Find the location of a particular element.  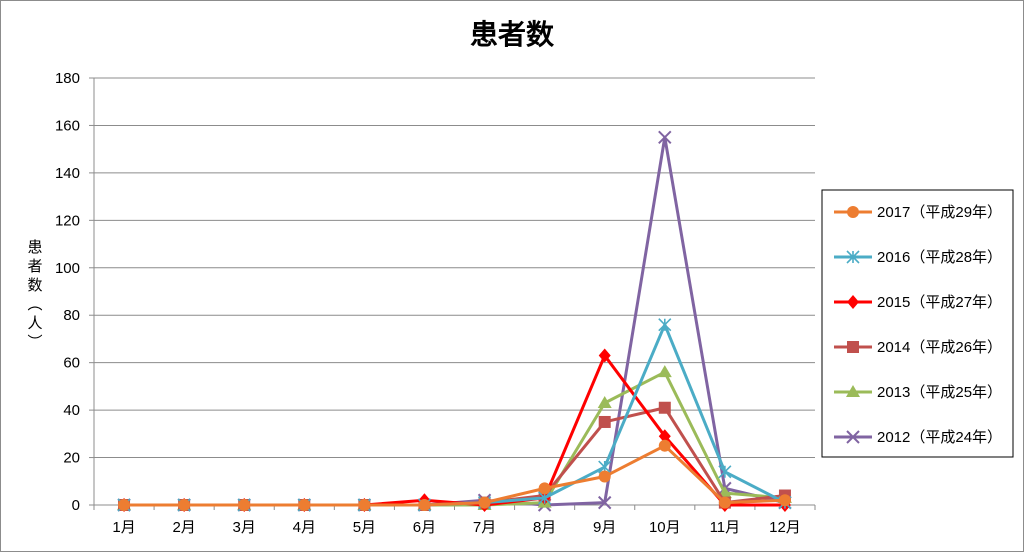

y-tick-label: 80 is located at coordinates (71, 315).